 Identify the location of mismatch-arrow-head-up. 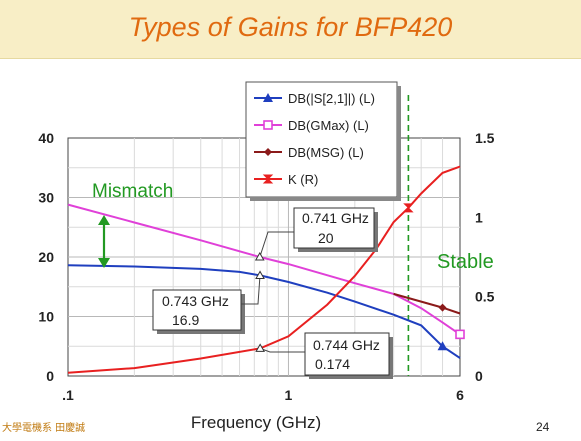
(104, 220).